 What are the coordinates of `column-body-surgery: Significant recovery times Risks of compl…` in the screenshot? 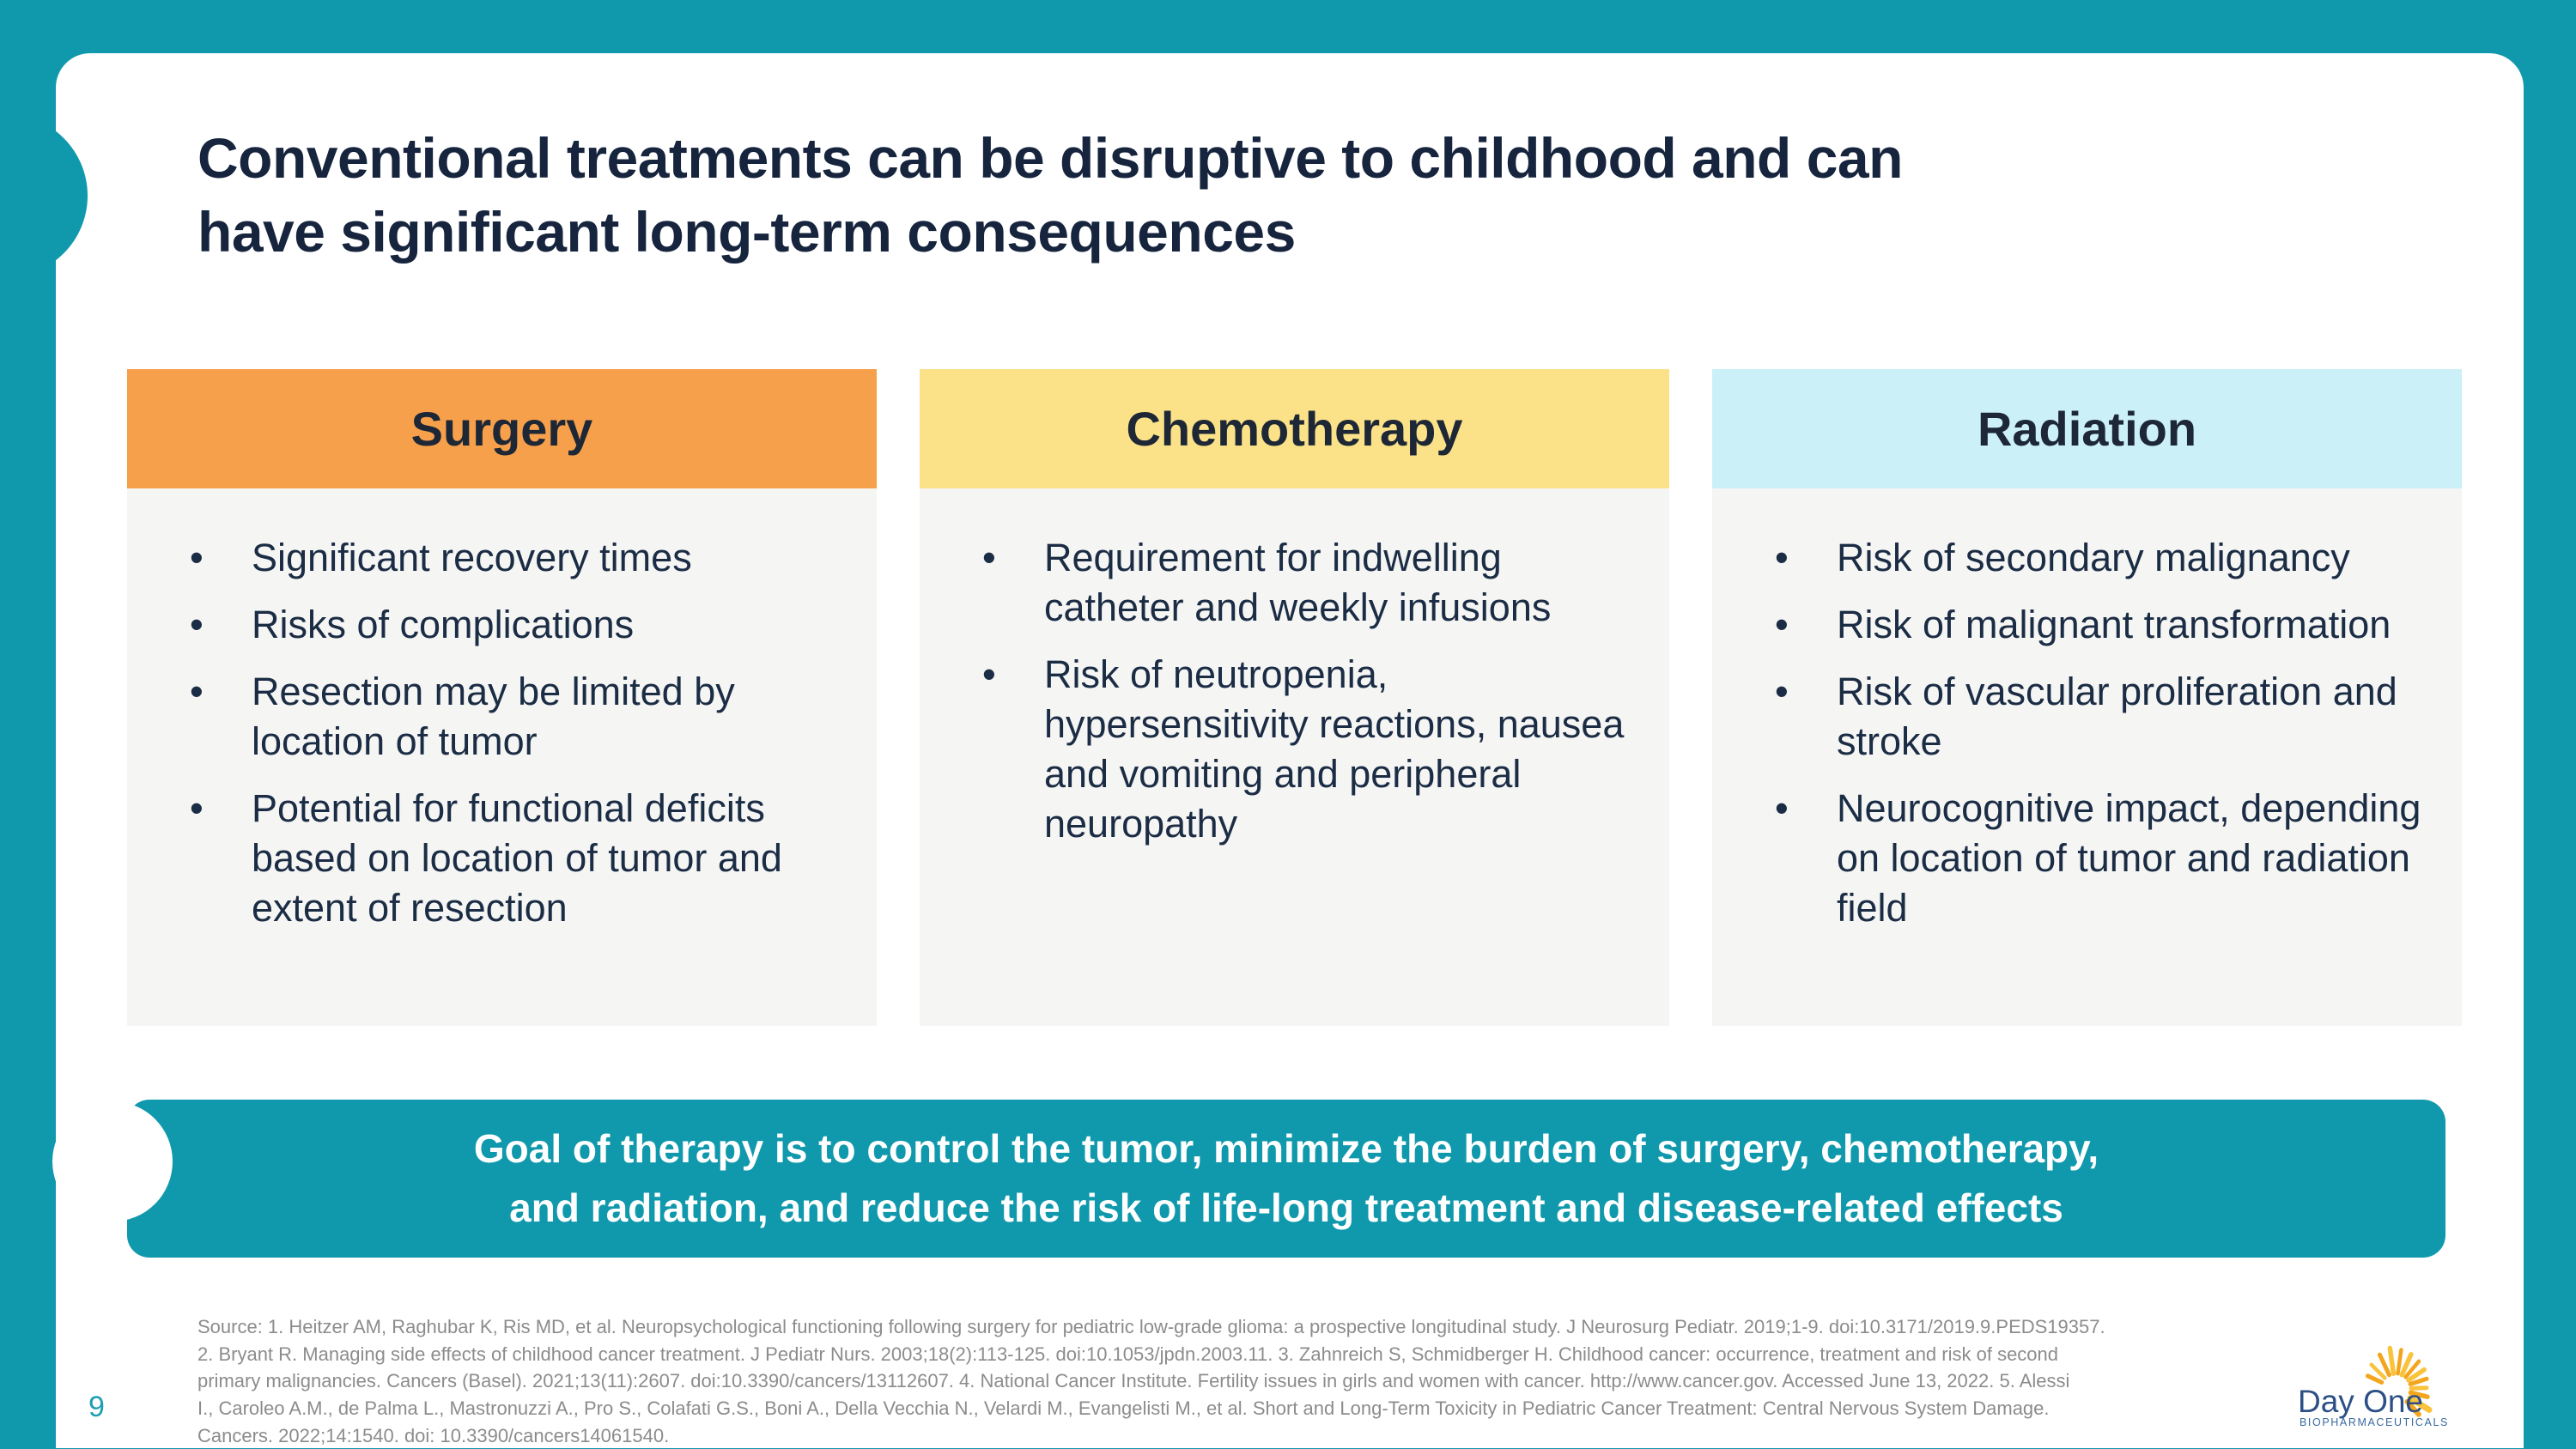 It's located at (502, 757).